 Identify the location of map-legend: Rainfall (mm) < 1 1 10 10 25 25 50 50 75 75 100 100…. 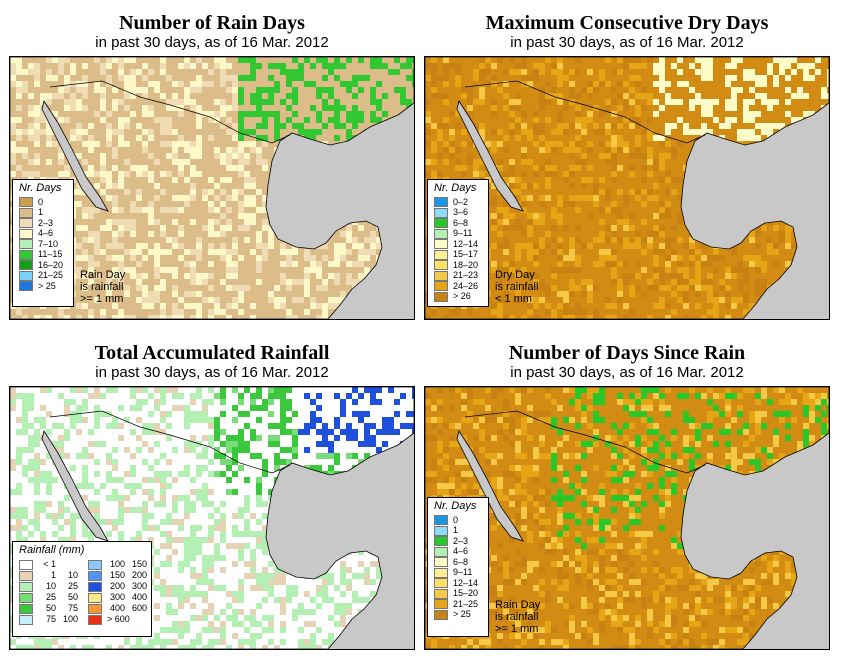
(82, 589).